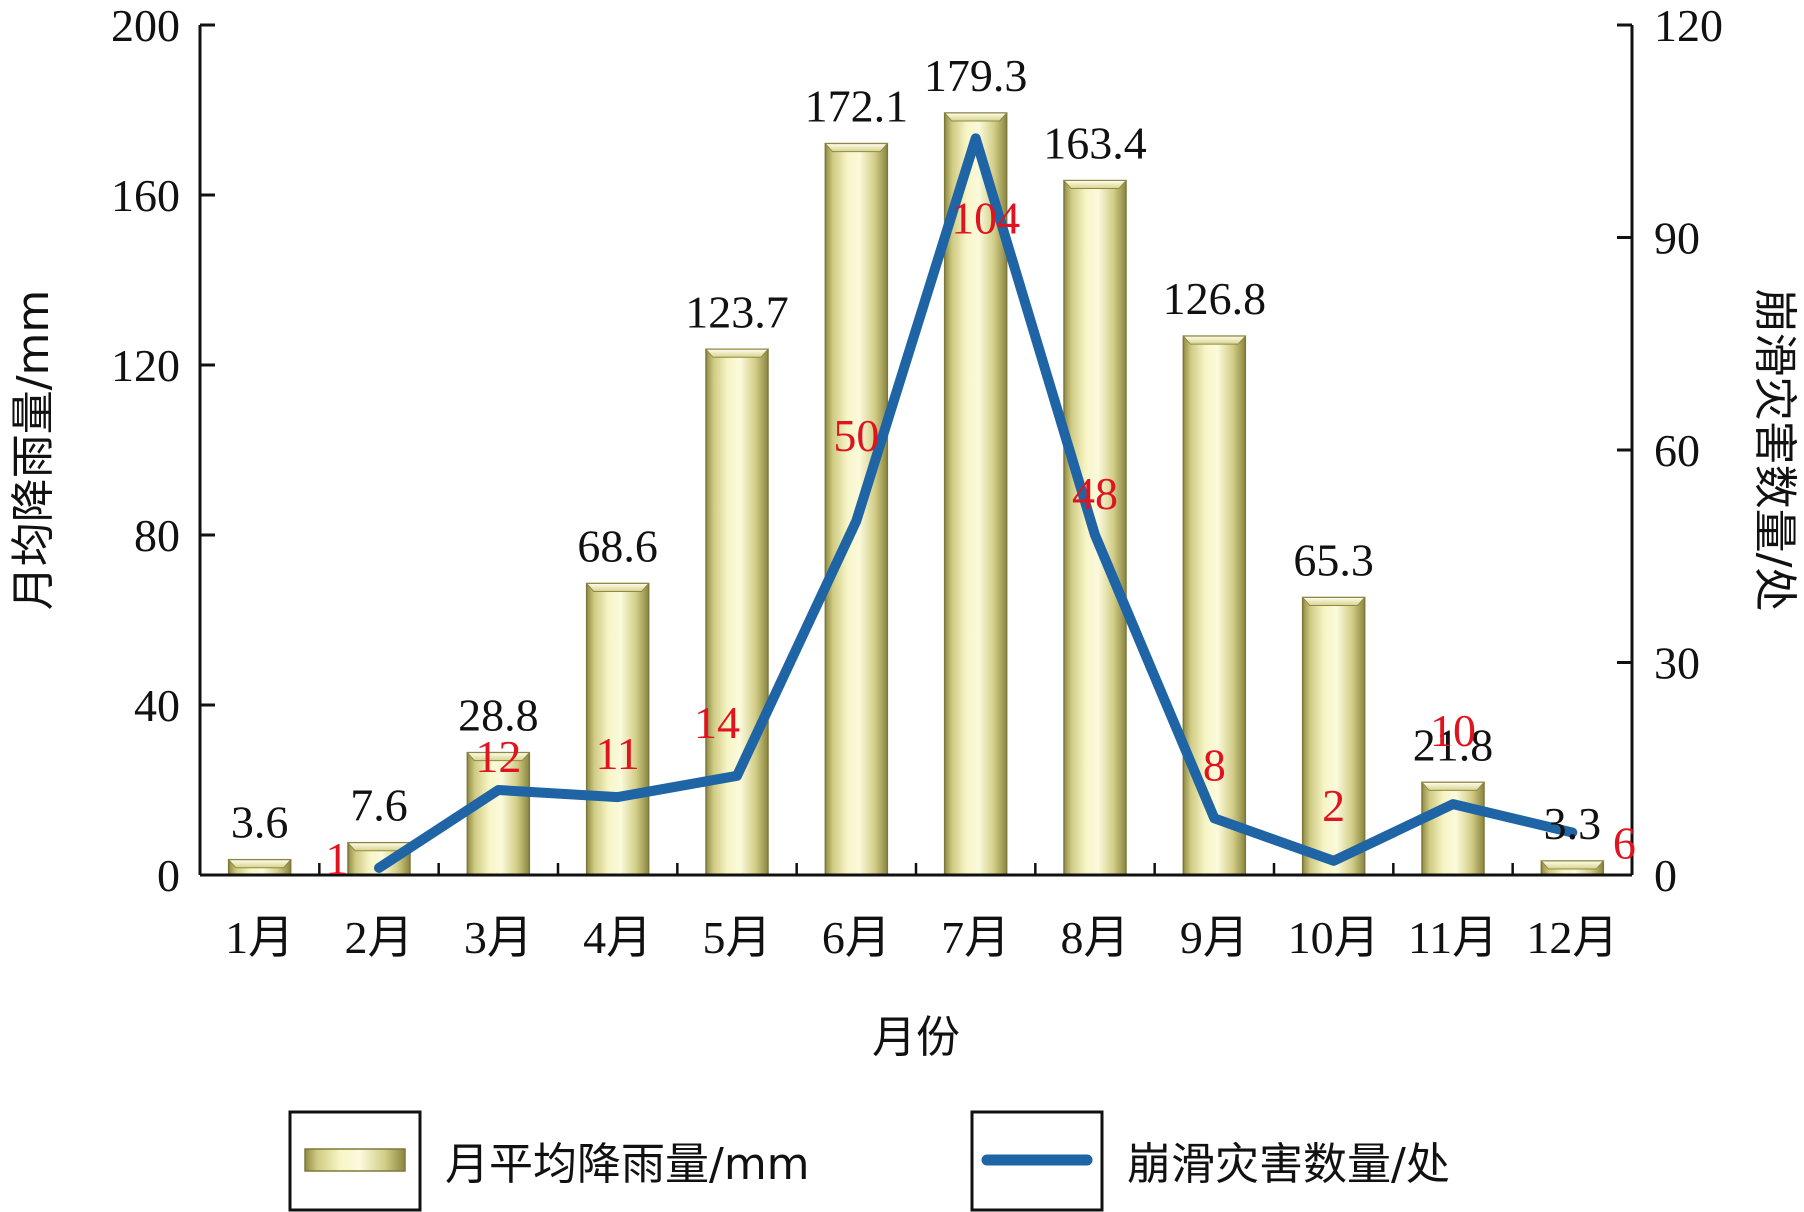  What do you see at coordinates (1214, 764) in the screenshot?
I see `line-value-label: 8` at bounding box center [1214, 764].